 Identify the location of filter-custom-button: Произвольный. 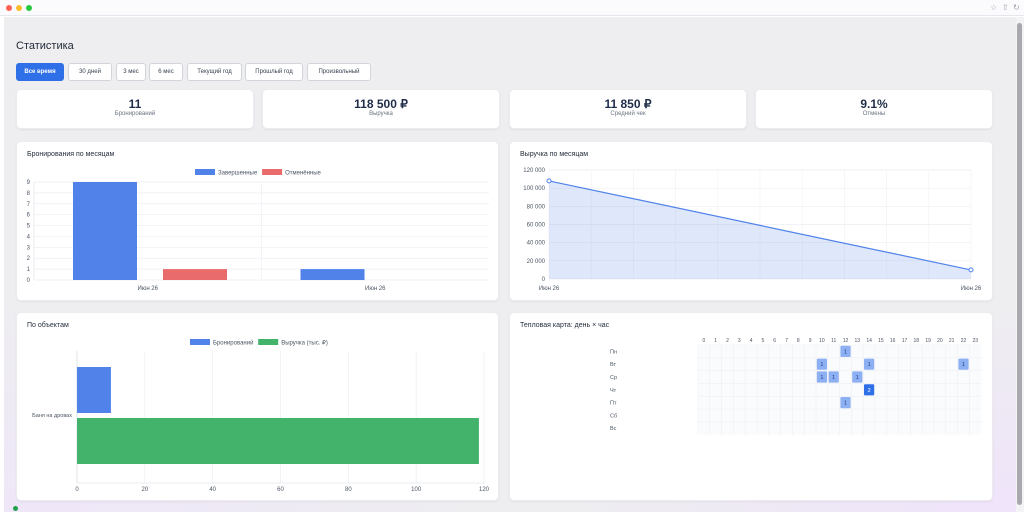
(339, 72).